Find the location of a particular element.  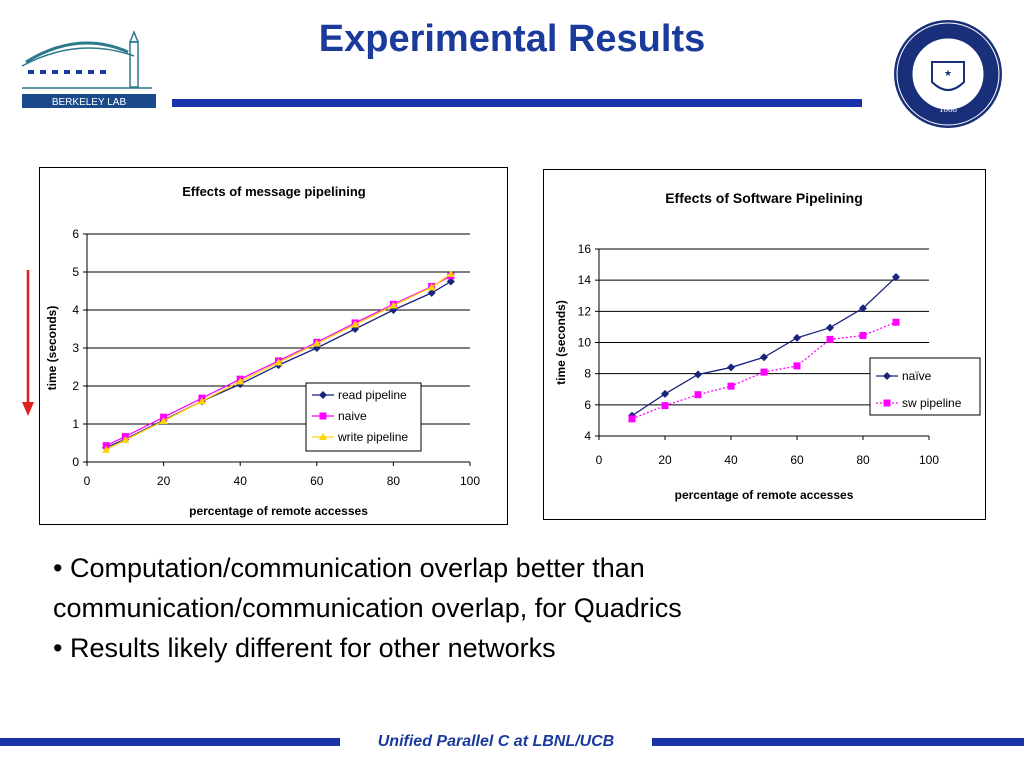

y-tick-label: 0 is located at coordinates (75, 462).